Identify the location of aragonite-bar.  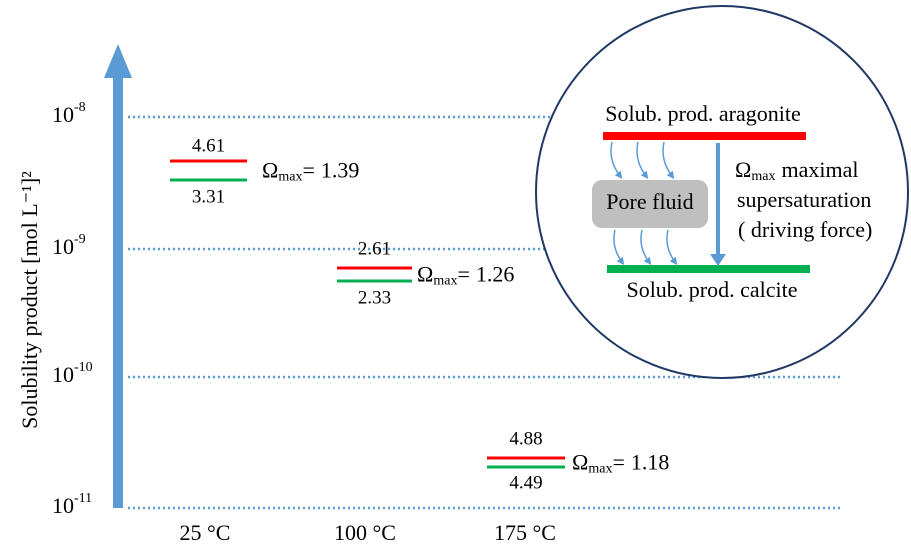
(704, 136).